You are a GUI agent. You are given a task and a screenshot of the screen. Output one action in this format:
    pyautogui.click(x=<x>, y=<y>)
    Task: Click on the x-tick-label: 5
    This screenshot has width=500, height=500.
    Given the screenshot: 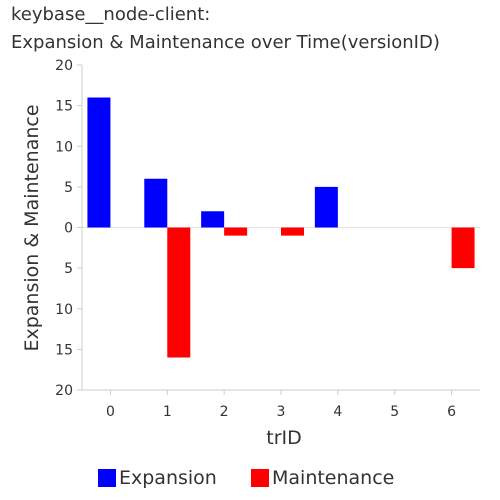 What is the action you would take?
    pyautogui.click(x=394, y=412)
    